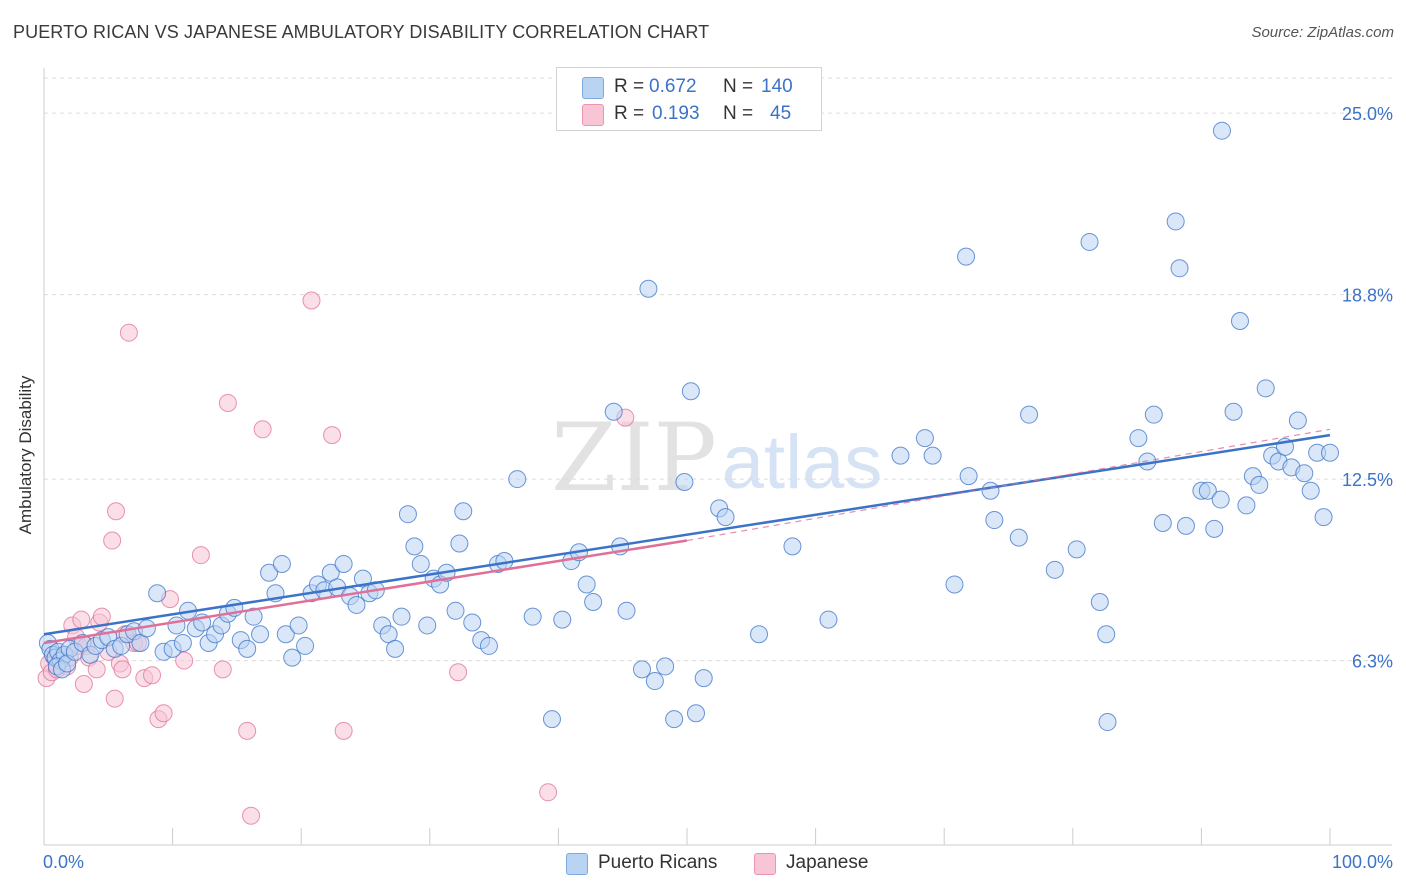 This screenshot has width=1406, height=892. What do you see at coordinates (827, 862) in the screenshot?
I see `legend-label: Japanese` at bounding box center [827, 862].